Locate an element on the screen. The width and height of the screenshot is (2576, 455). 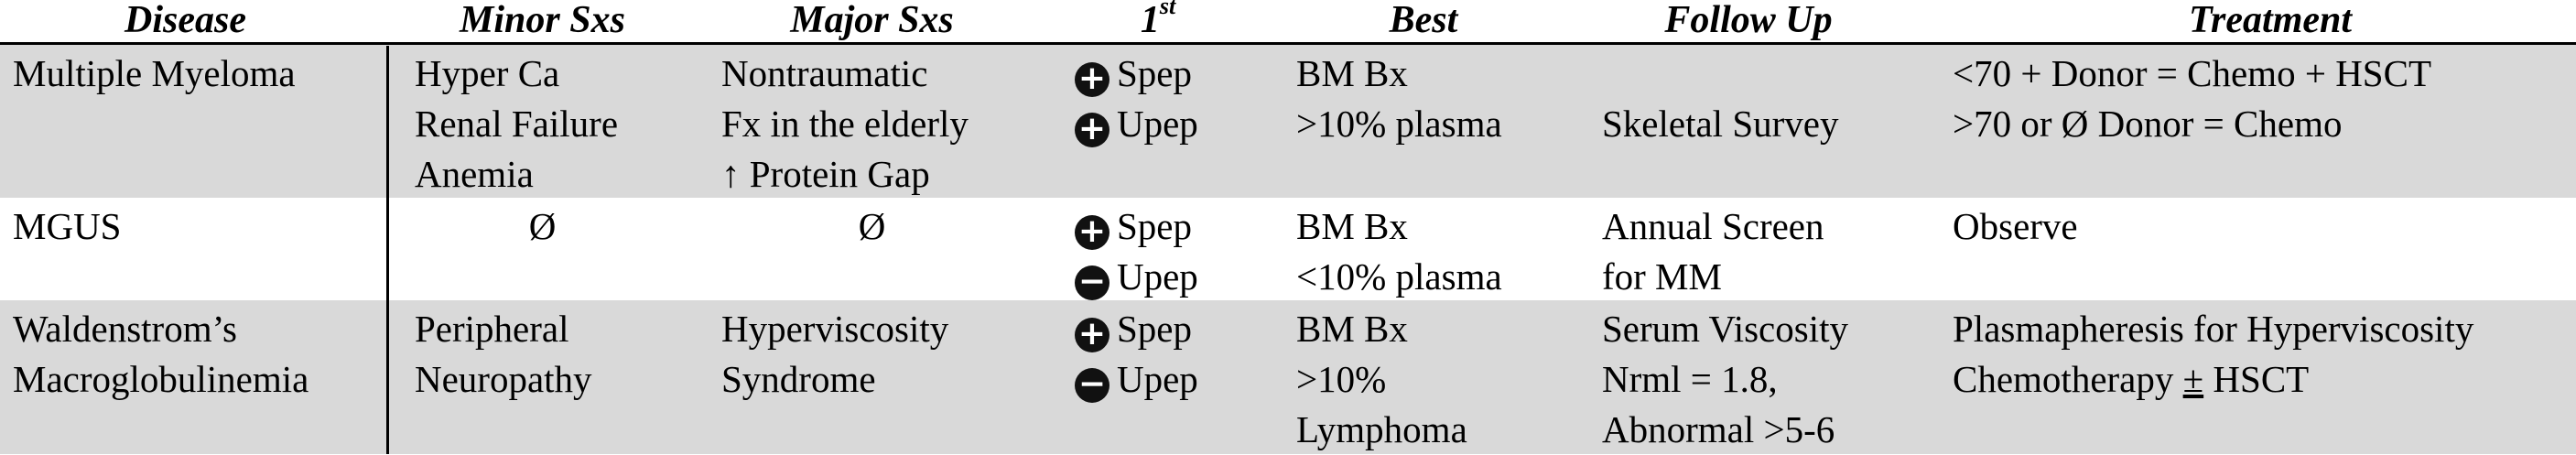
cell-best-test: BM Bx >10% plasma is located at coordinates (1399, 99).